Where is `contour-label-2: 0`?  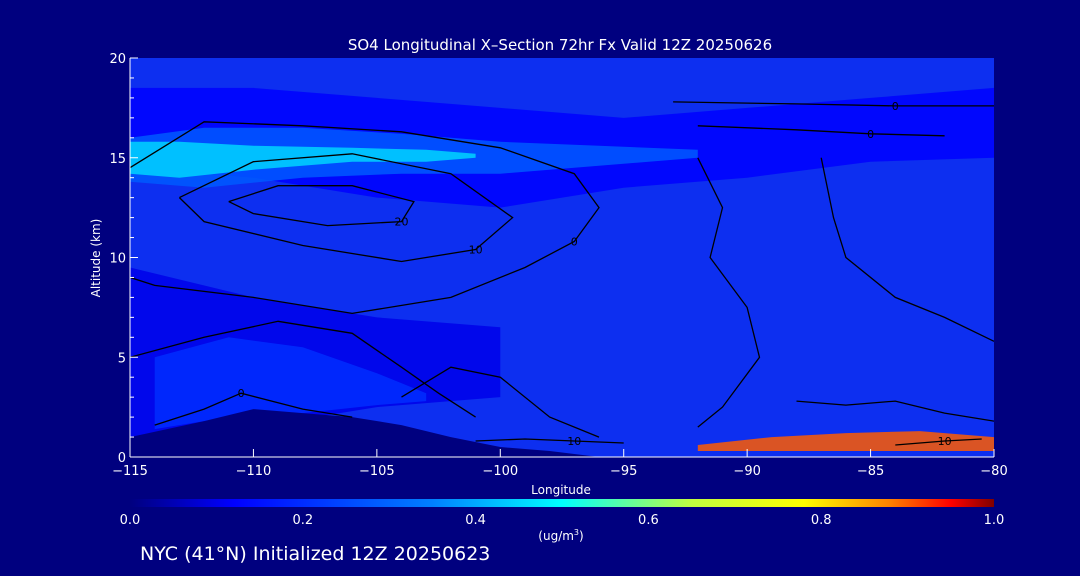 contour-label-2: 0 is located at coordinates (574, 242).